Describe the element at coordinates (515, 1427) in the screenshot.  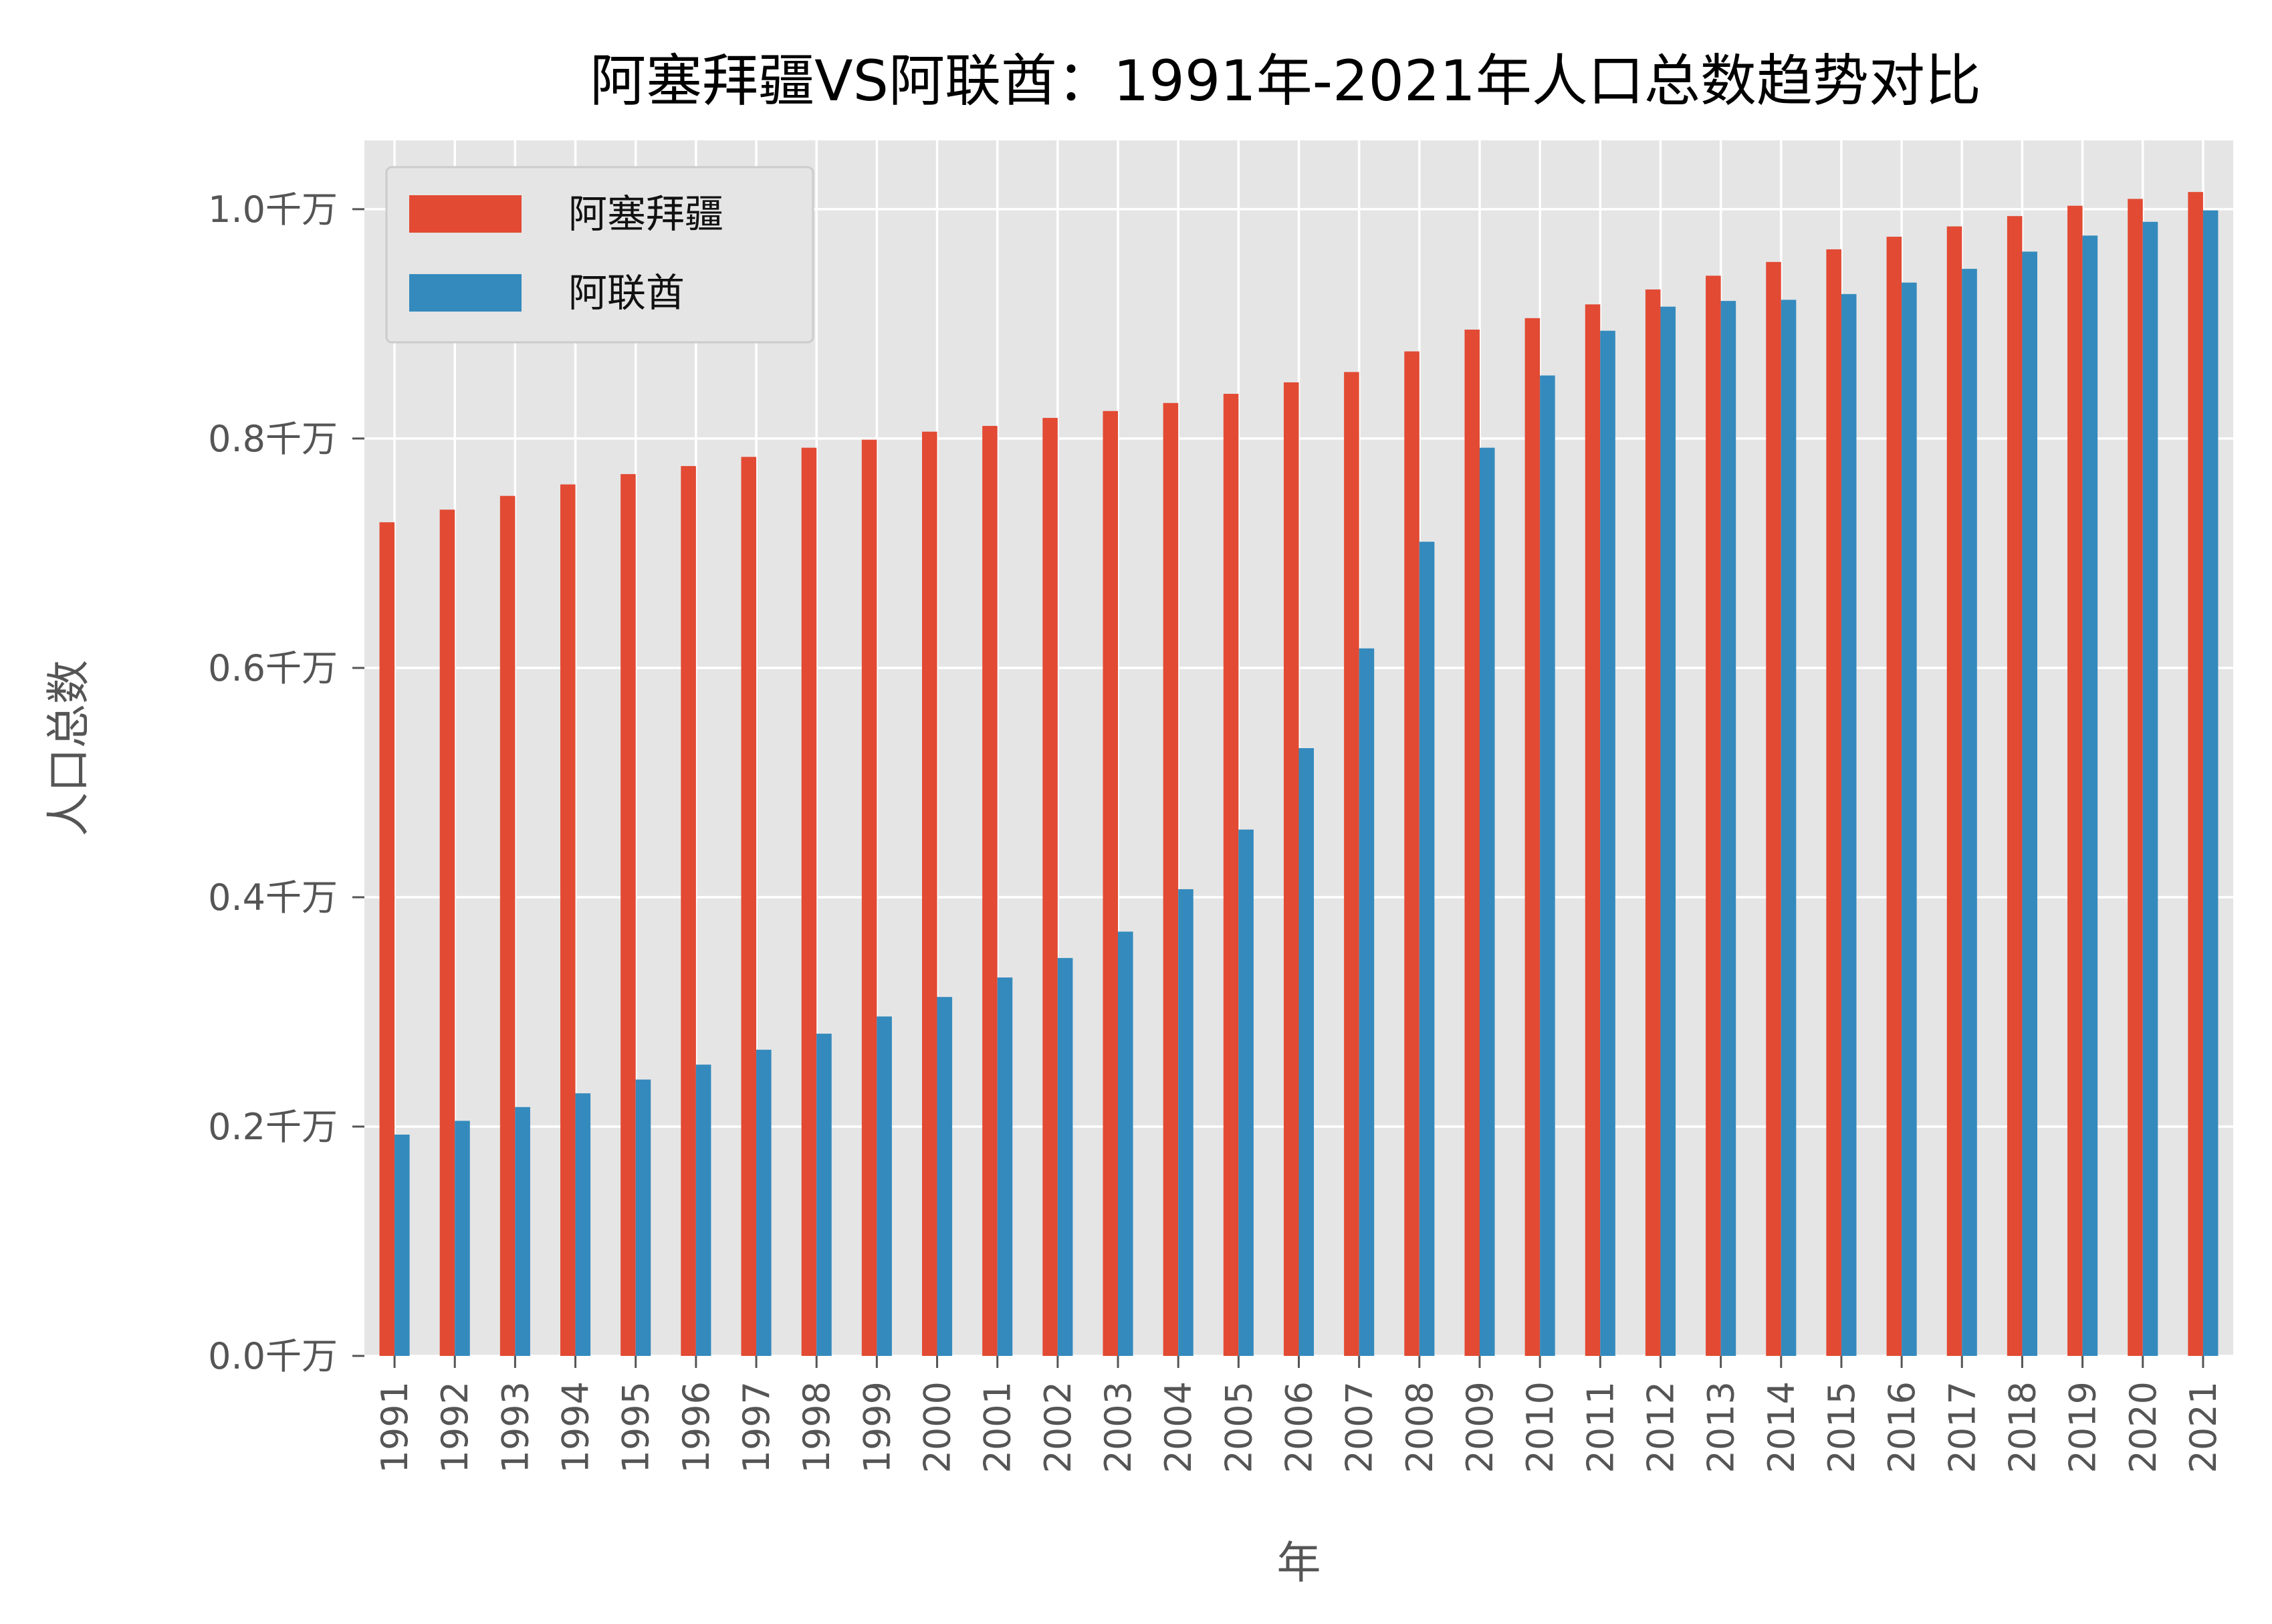
I see `x-tick-label-1993: 1993` at that location.